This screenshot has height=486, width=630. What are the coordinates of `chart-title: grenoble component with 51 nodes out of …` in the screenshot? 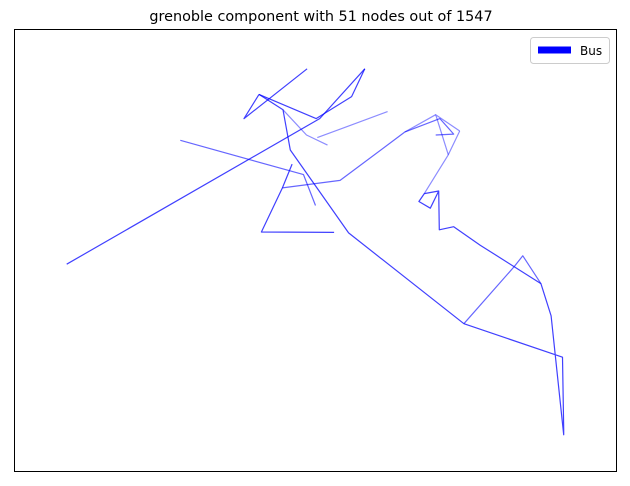 It's located at (320, 17).